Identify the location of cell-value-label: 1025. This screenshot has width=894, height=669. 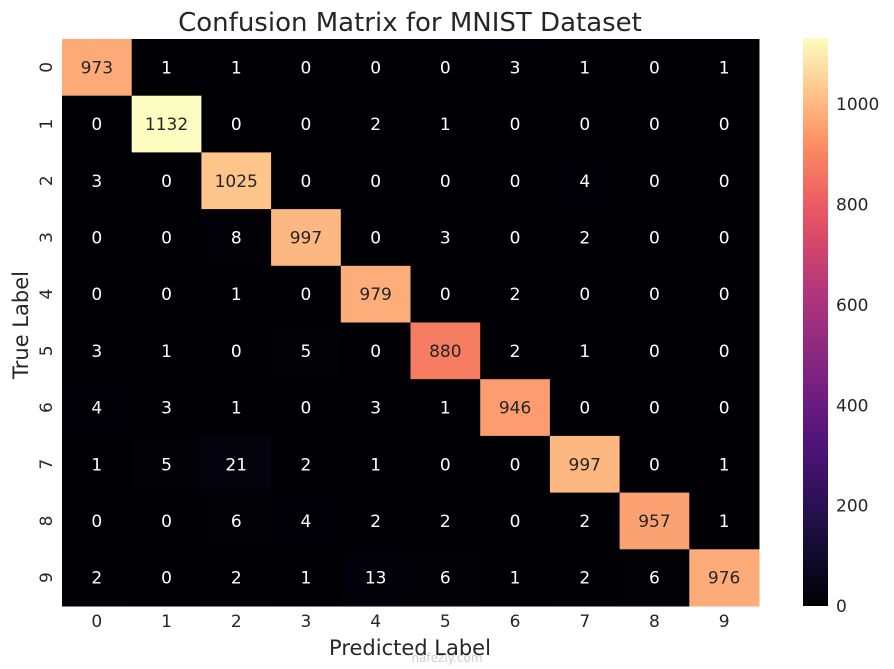
(236, 182).